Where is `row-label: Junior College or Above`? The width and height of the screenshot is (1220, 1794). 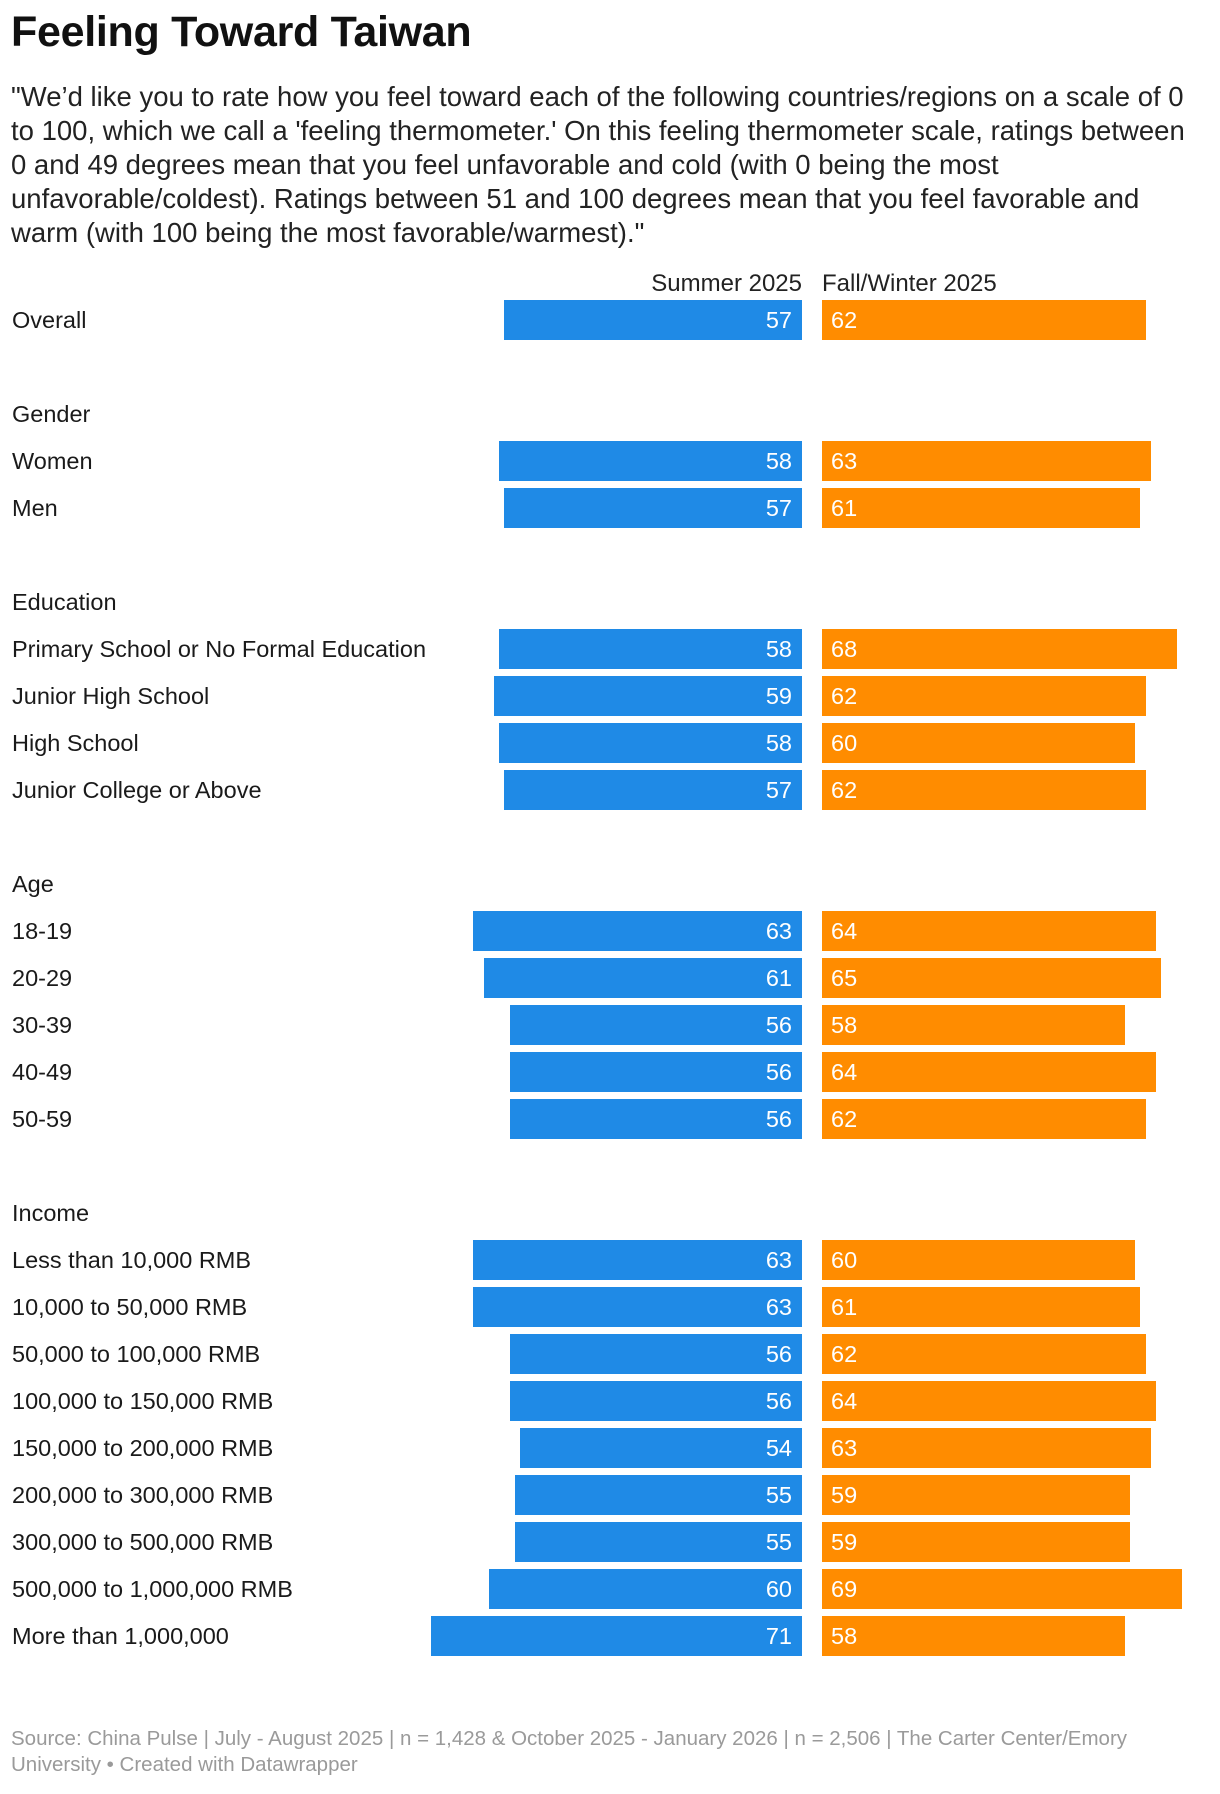 row-label: Junior College or Above is located at coordinates (137, 790).